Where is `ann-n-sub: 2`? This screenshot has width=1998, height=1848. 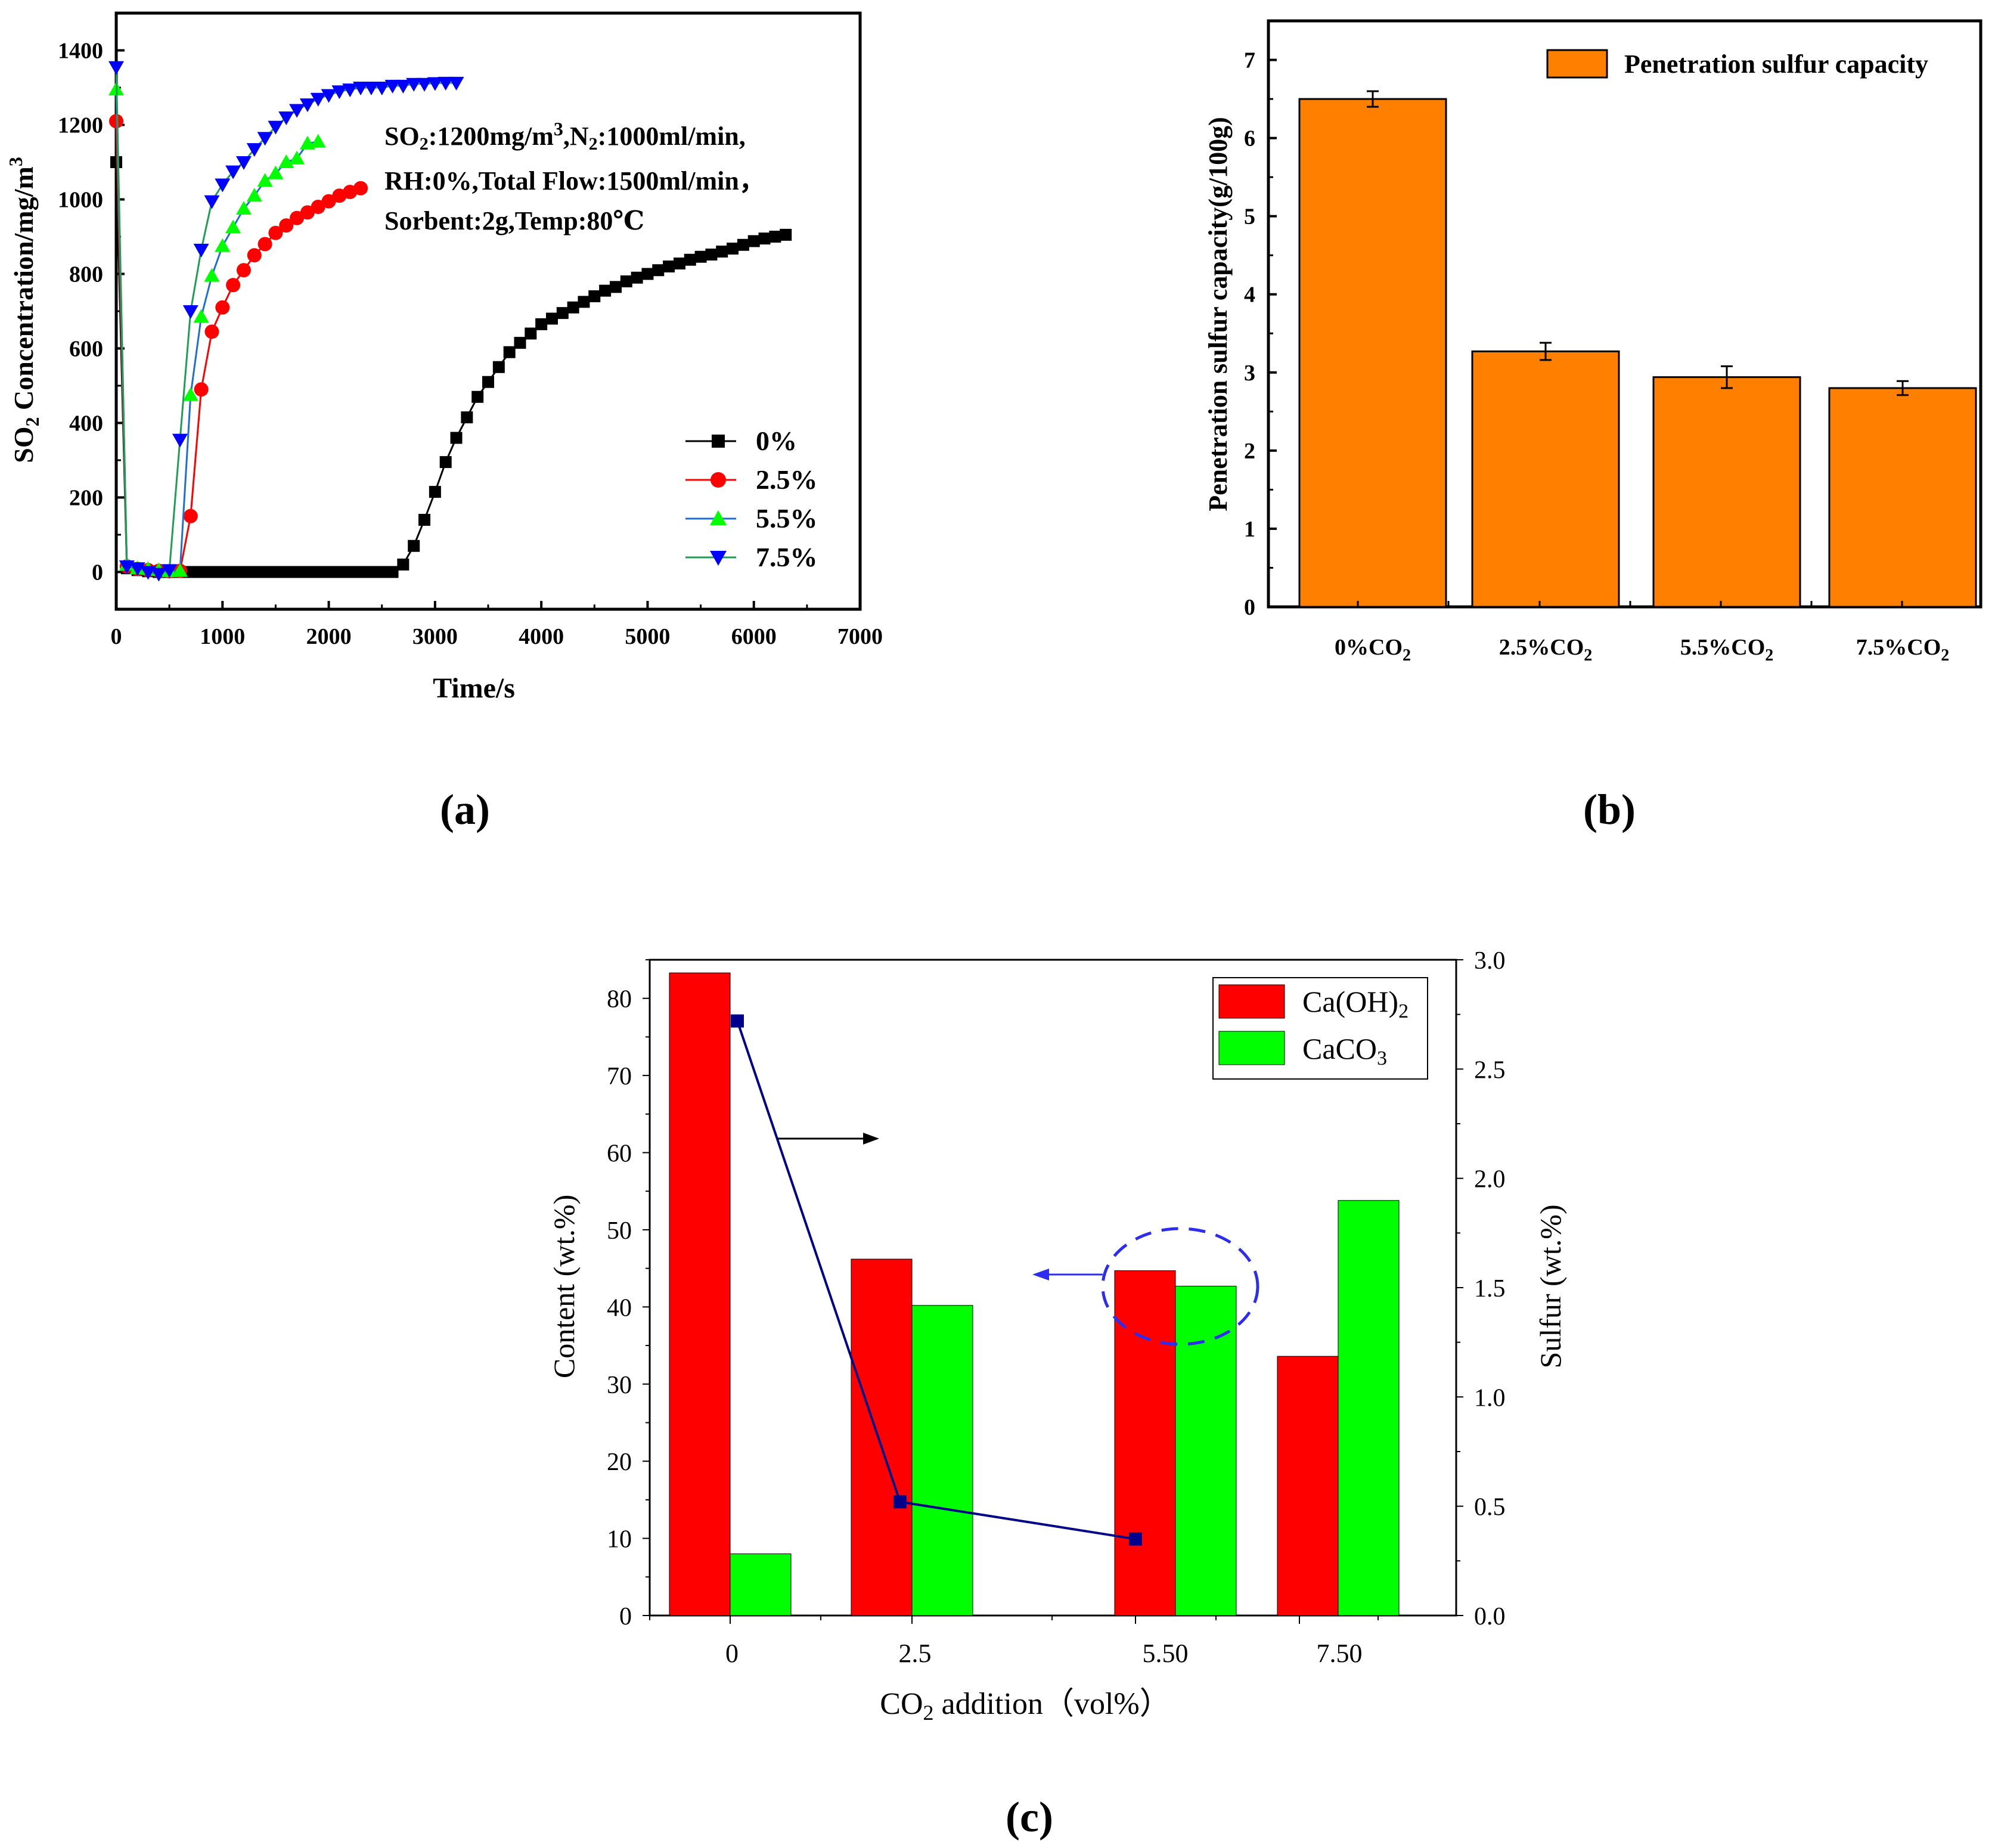
ann-n-sub: 2 is located at coordinates (593, 144).